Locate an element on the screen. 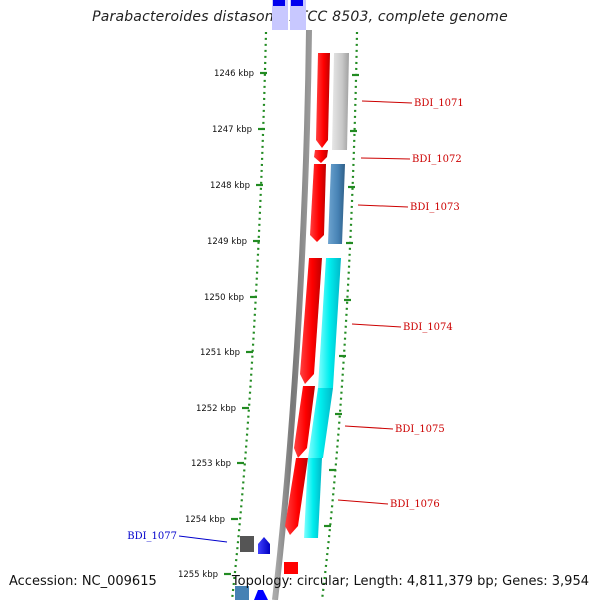 The width and height of the screenshot is (600, 600). scale-tick-label: 1251 kbp is located at coordinates (220, 353).